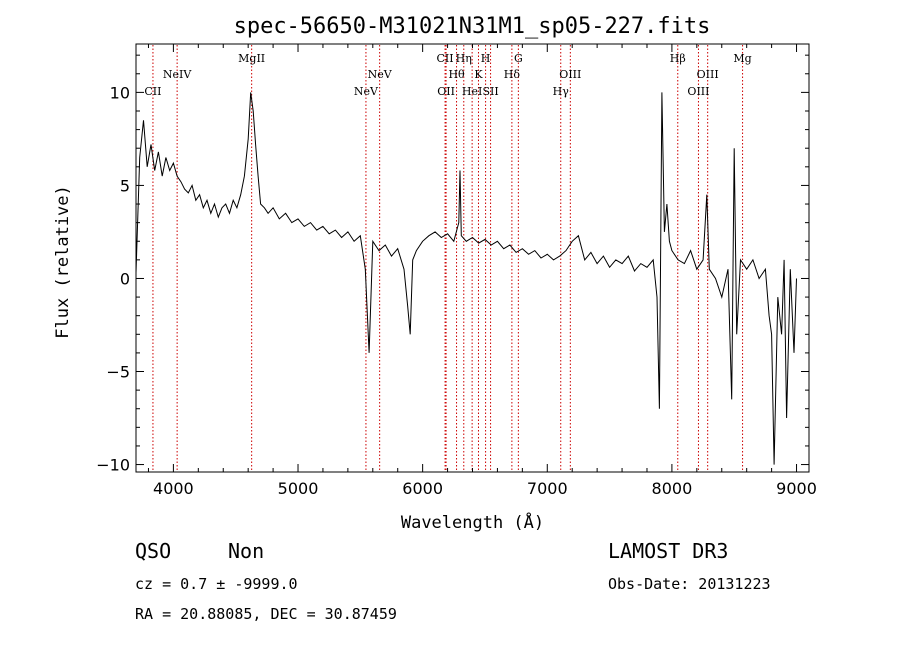 The height and width of the screenshot is (654, 900). What do you see at coordinates (177, 74) in the screenshot?
I see `emission-line-label: NeIV` at bounding box center [177, 74].